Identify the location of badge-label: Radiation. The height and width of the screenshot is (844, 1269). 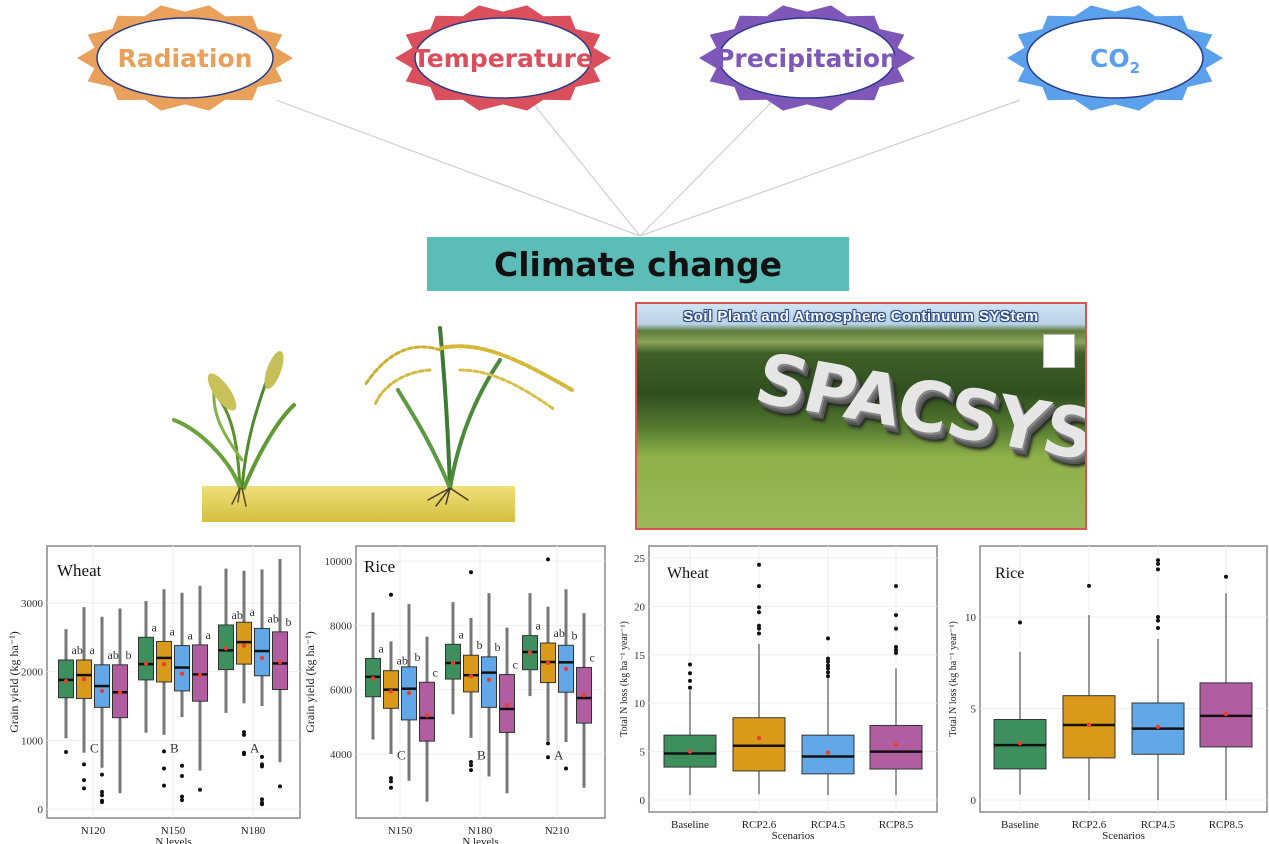
(185, 58).